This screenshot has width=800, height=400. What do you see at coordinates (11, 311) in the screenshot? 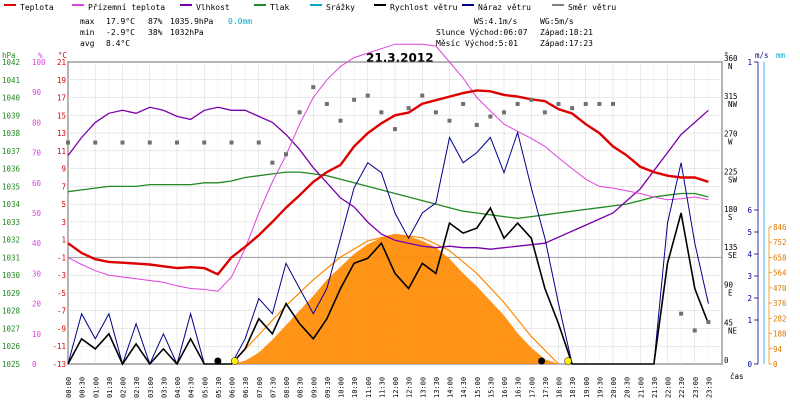
I see `hpa-tick-14: 1028` at bounding box center [11, 311].